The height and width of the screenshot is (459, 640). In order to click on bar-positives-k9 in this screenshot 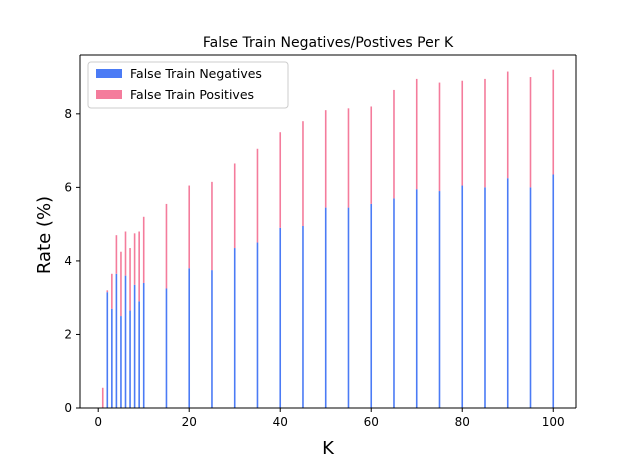, I will do `click(139, 266)`.